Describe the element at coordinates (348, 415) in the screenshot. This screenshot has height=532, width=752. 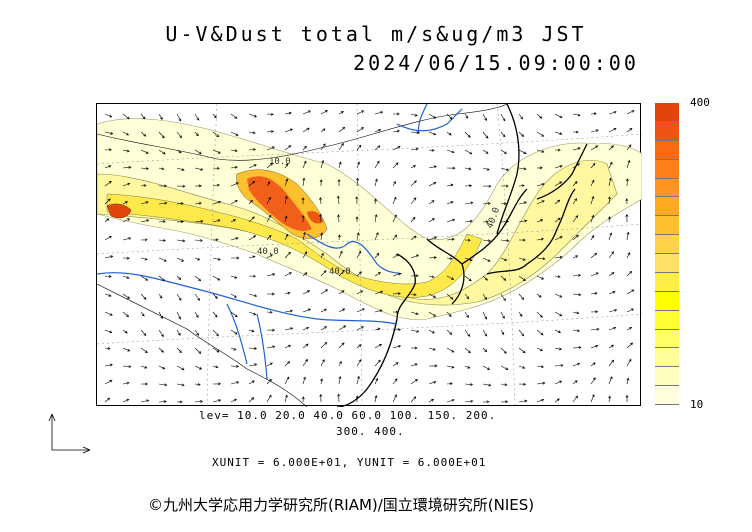
I see `level-legend-line1: lev= 10.0 20.0 40.0 60.0 100. 150. 200.` at that location.